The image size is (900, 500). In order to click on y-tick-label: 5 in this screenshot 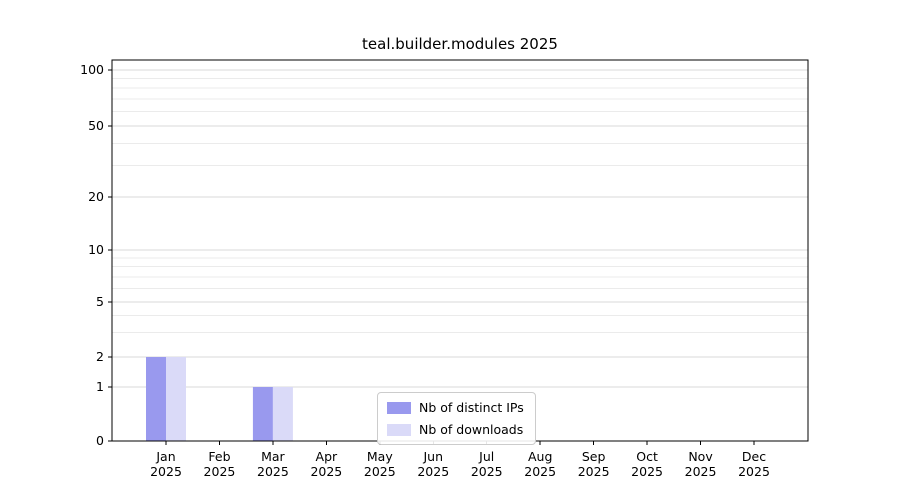, I will do `click(100, 301)`.